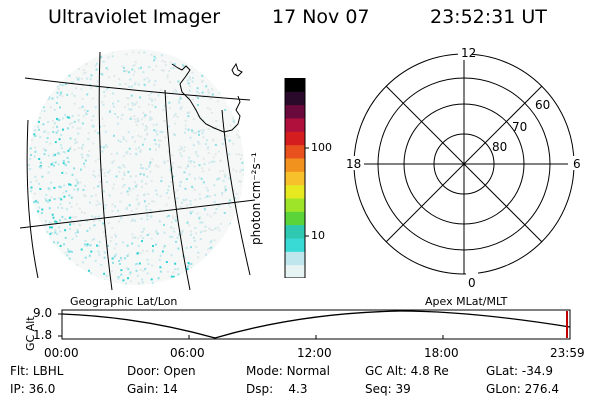 This screenshot has height=400, width=600. What do you see at coordinates (19, 371) in the screenshot?
I see `status-flt-key: Flt:` at bounding box center [19, 371].